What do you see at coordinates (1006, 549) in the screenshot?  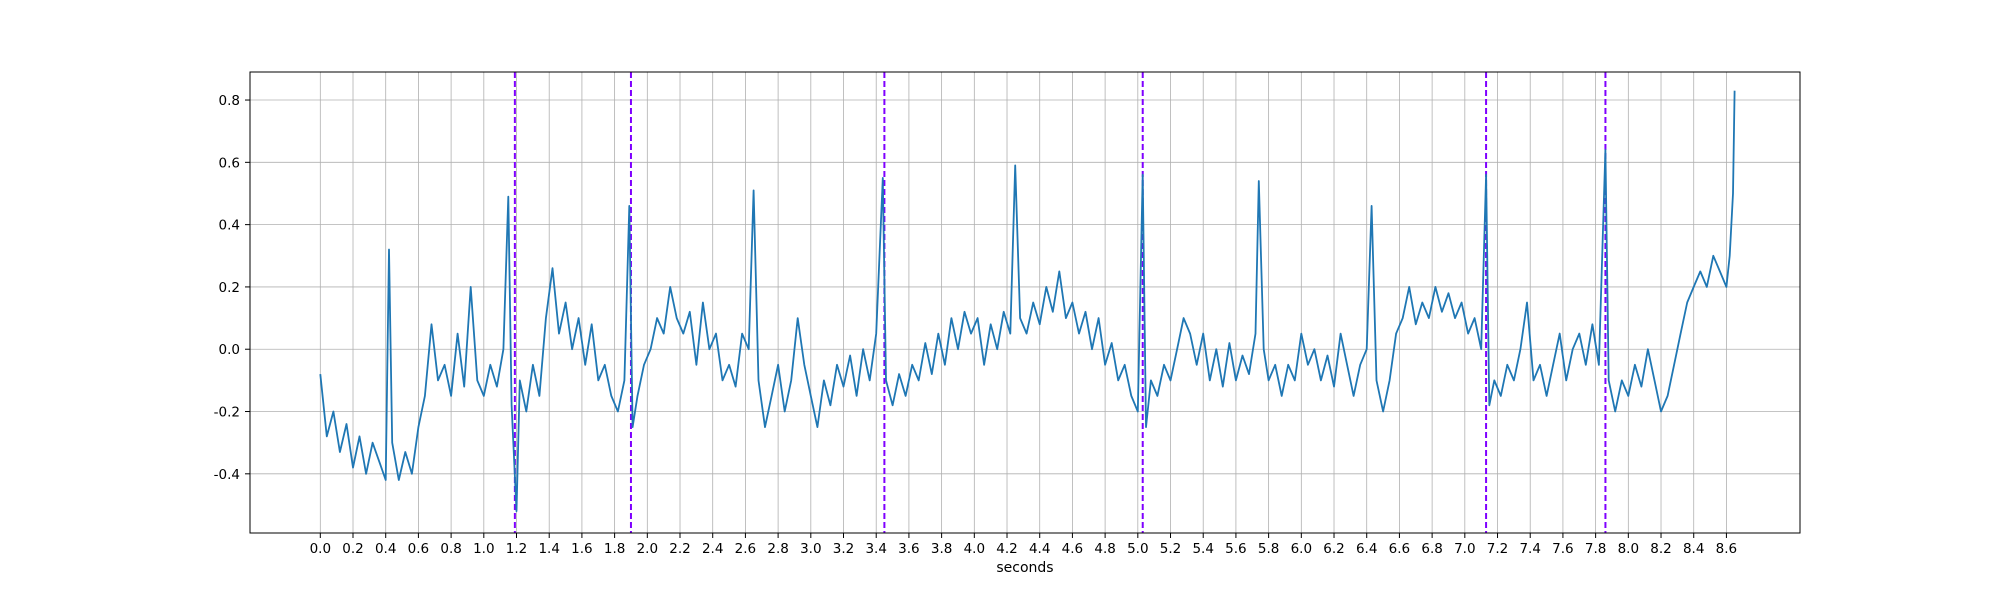 I see `x-tick-label: 4.2` at bounding box center [1006, 549].